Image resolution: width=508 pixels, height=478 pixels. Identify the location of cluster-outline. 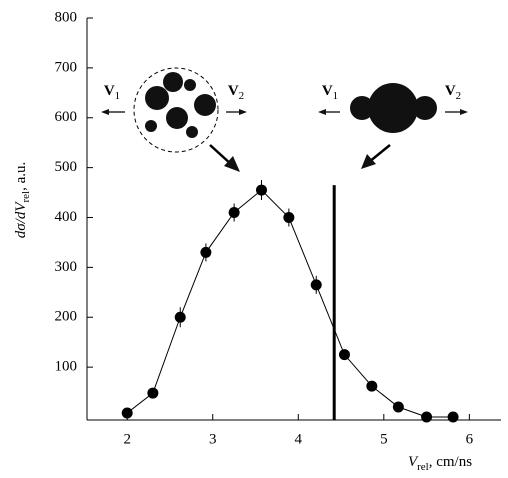
(176, 110).